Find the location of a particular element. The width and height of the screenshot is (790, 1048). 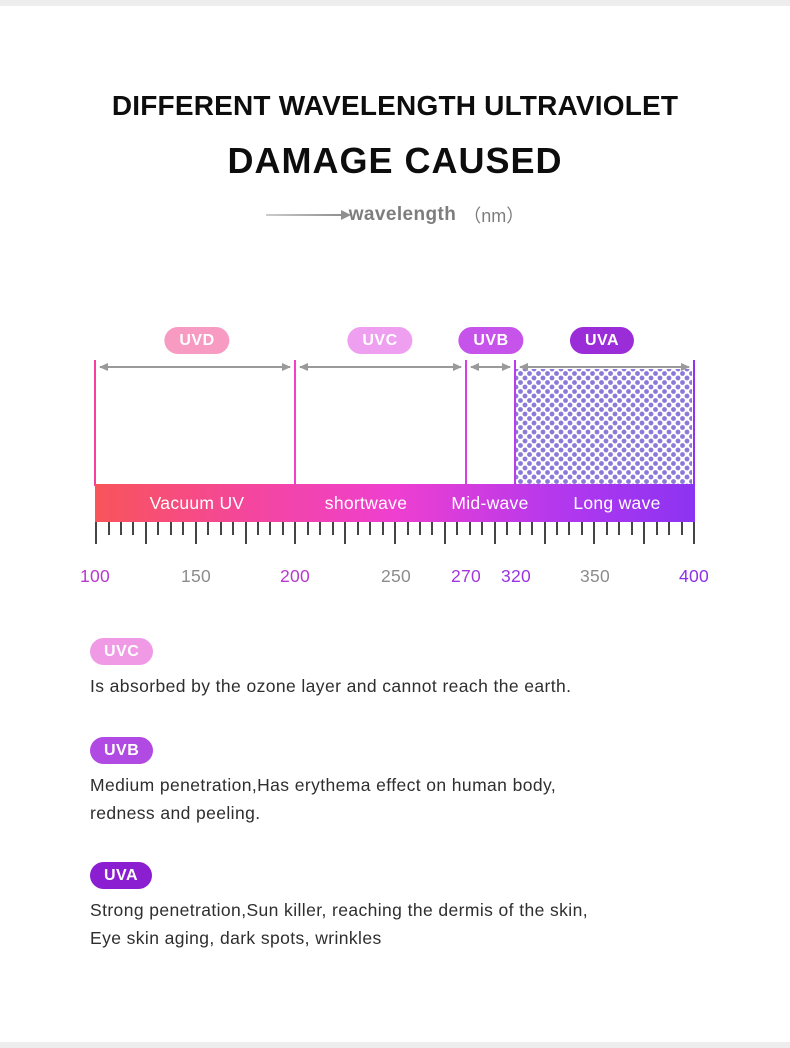

segment-label-shortwave: shortwave is located at coordinates (366, 503).